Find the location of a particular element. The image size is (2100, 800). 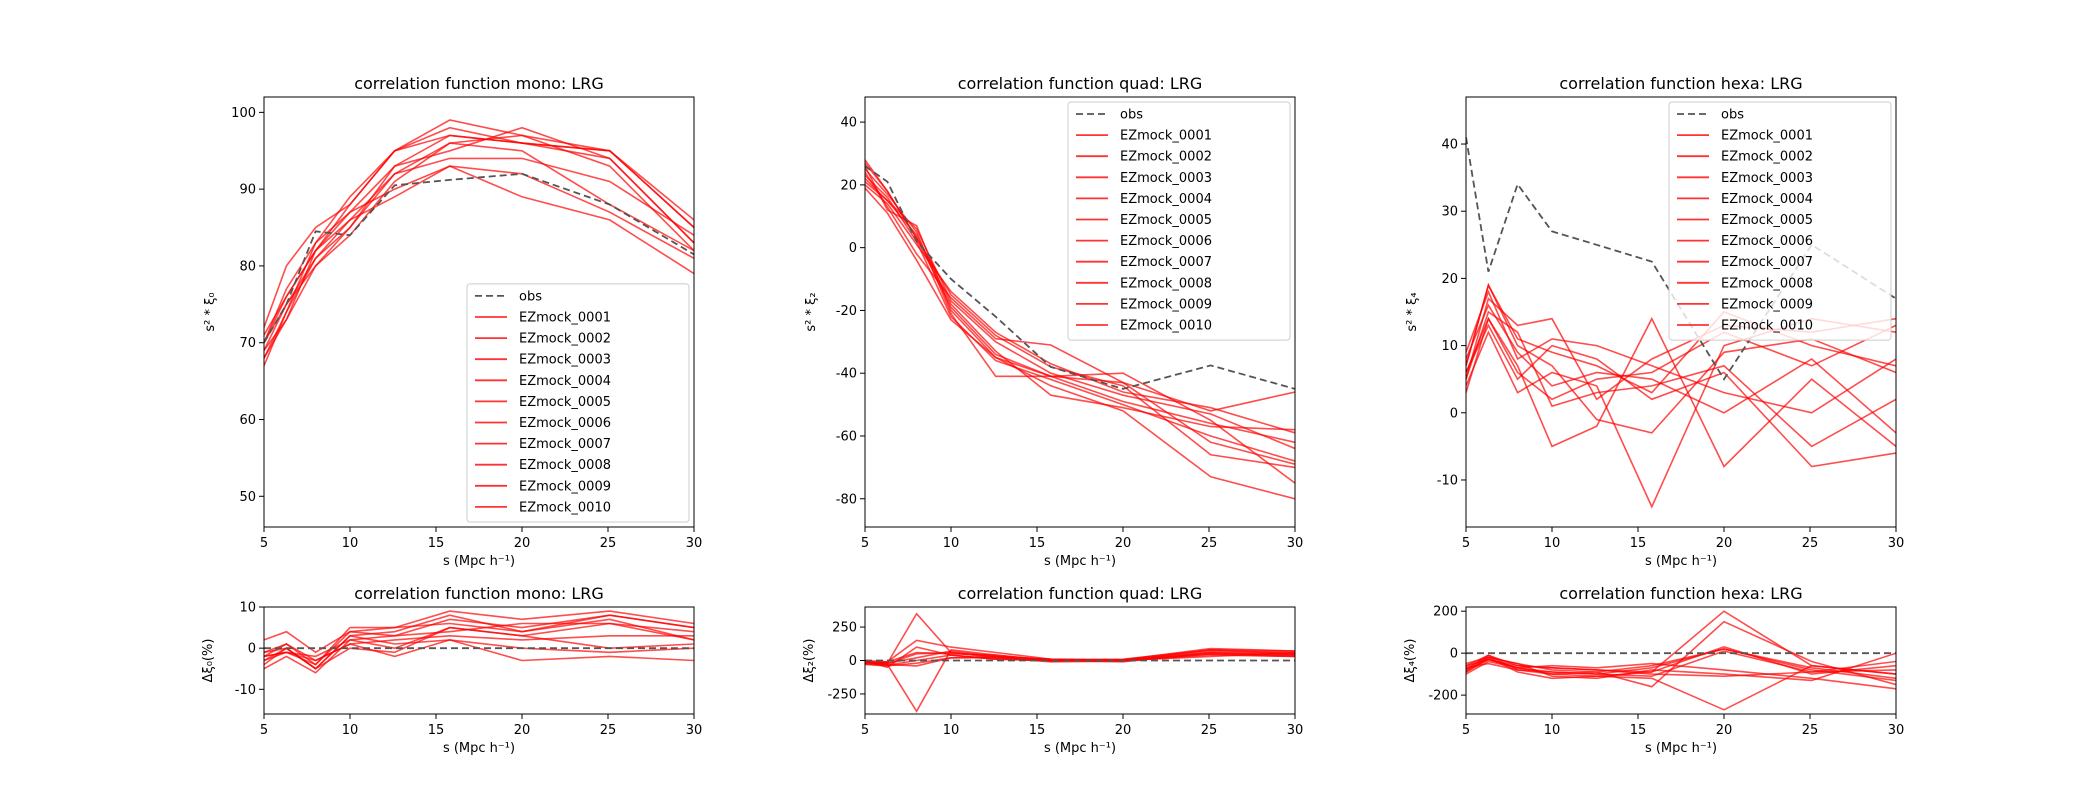

y-tick-label: 80 is located at coordinates (247, 266).